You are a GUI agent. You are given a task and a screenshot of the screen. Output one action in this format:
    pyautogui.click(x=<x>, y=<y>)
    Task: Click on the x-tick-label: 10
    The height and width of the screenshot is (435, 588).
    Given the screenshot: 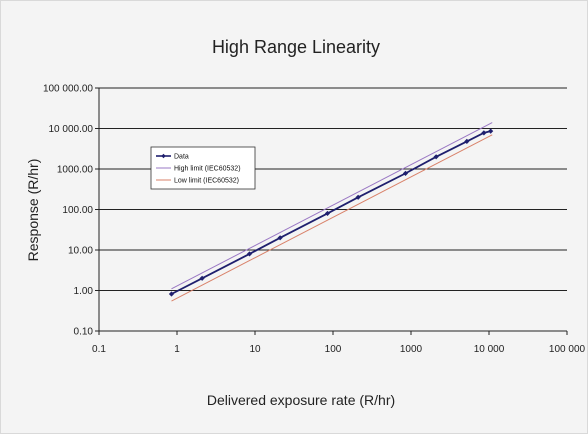 What is the action you would take?
    pyautogui.click(x=255, y=349)
    